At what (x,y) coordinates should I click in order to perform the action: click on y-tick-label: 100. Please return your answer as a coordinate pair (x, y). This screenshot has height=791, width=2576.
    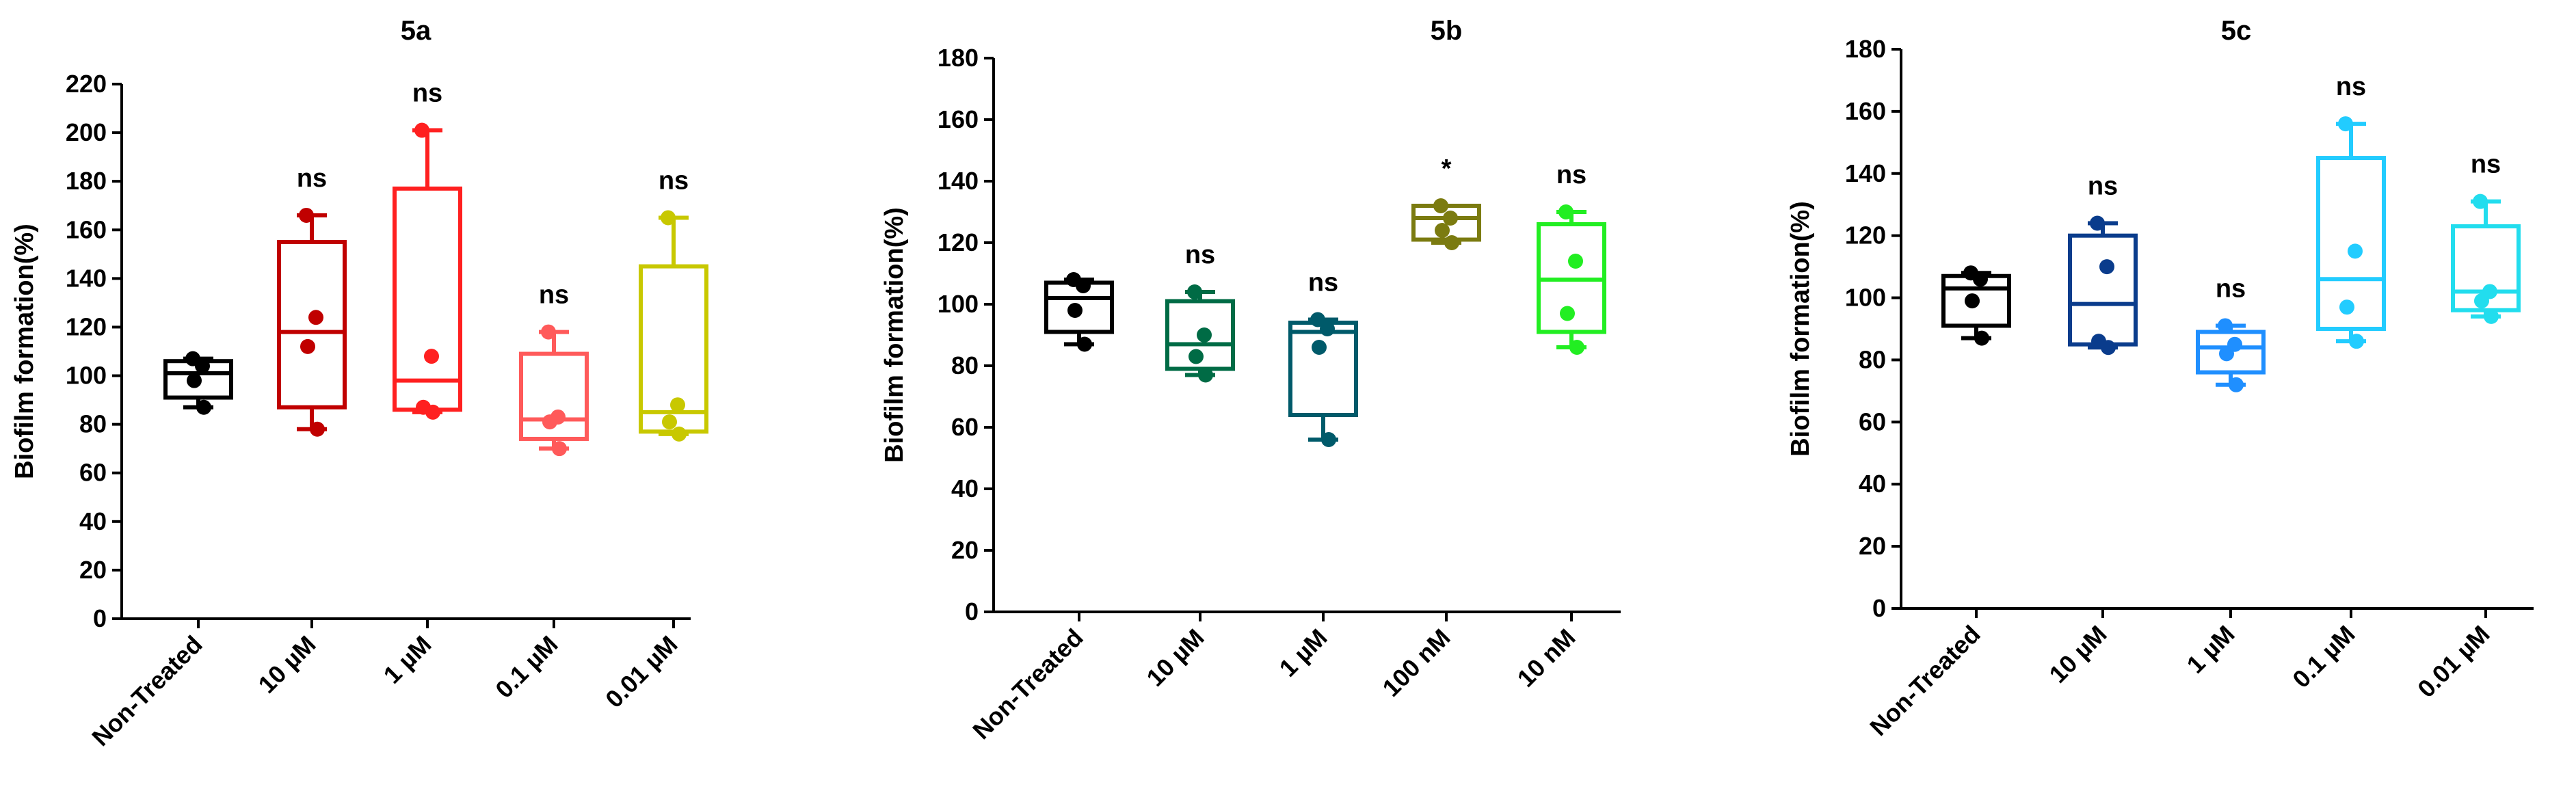
    Looking at the image, I should click on (1865, 298).